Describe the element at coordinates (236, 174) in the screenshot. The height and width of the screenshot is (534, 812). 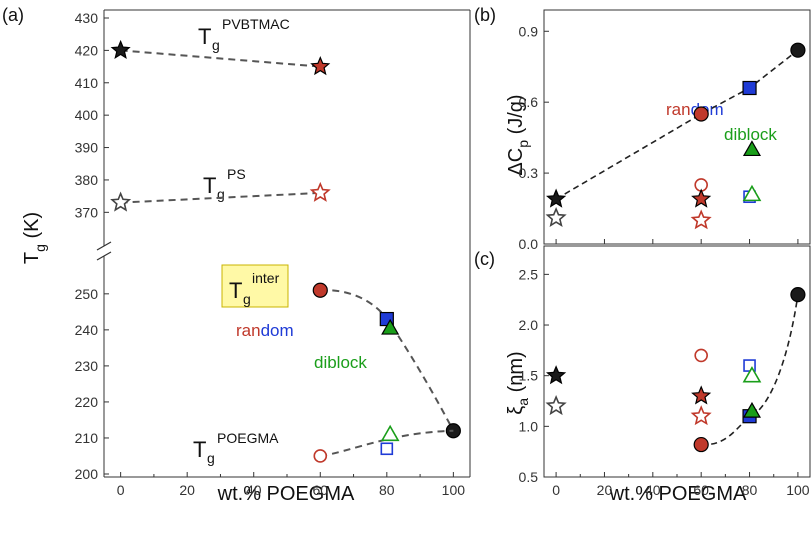
I see `tg-ps-sup: PS` at that location.